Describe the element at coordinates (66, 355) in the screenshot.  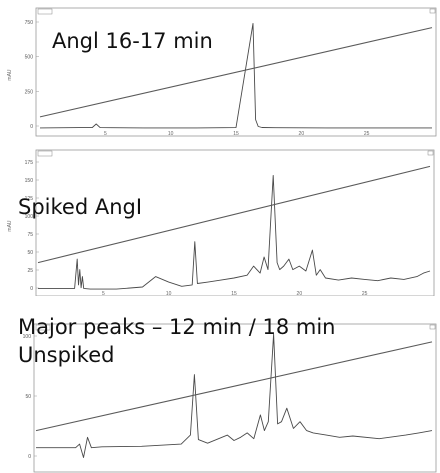
I see `panel-3-caption-2: Unspiked` at that location.